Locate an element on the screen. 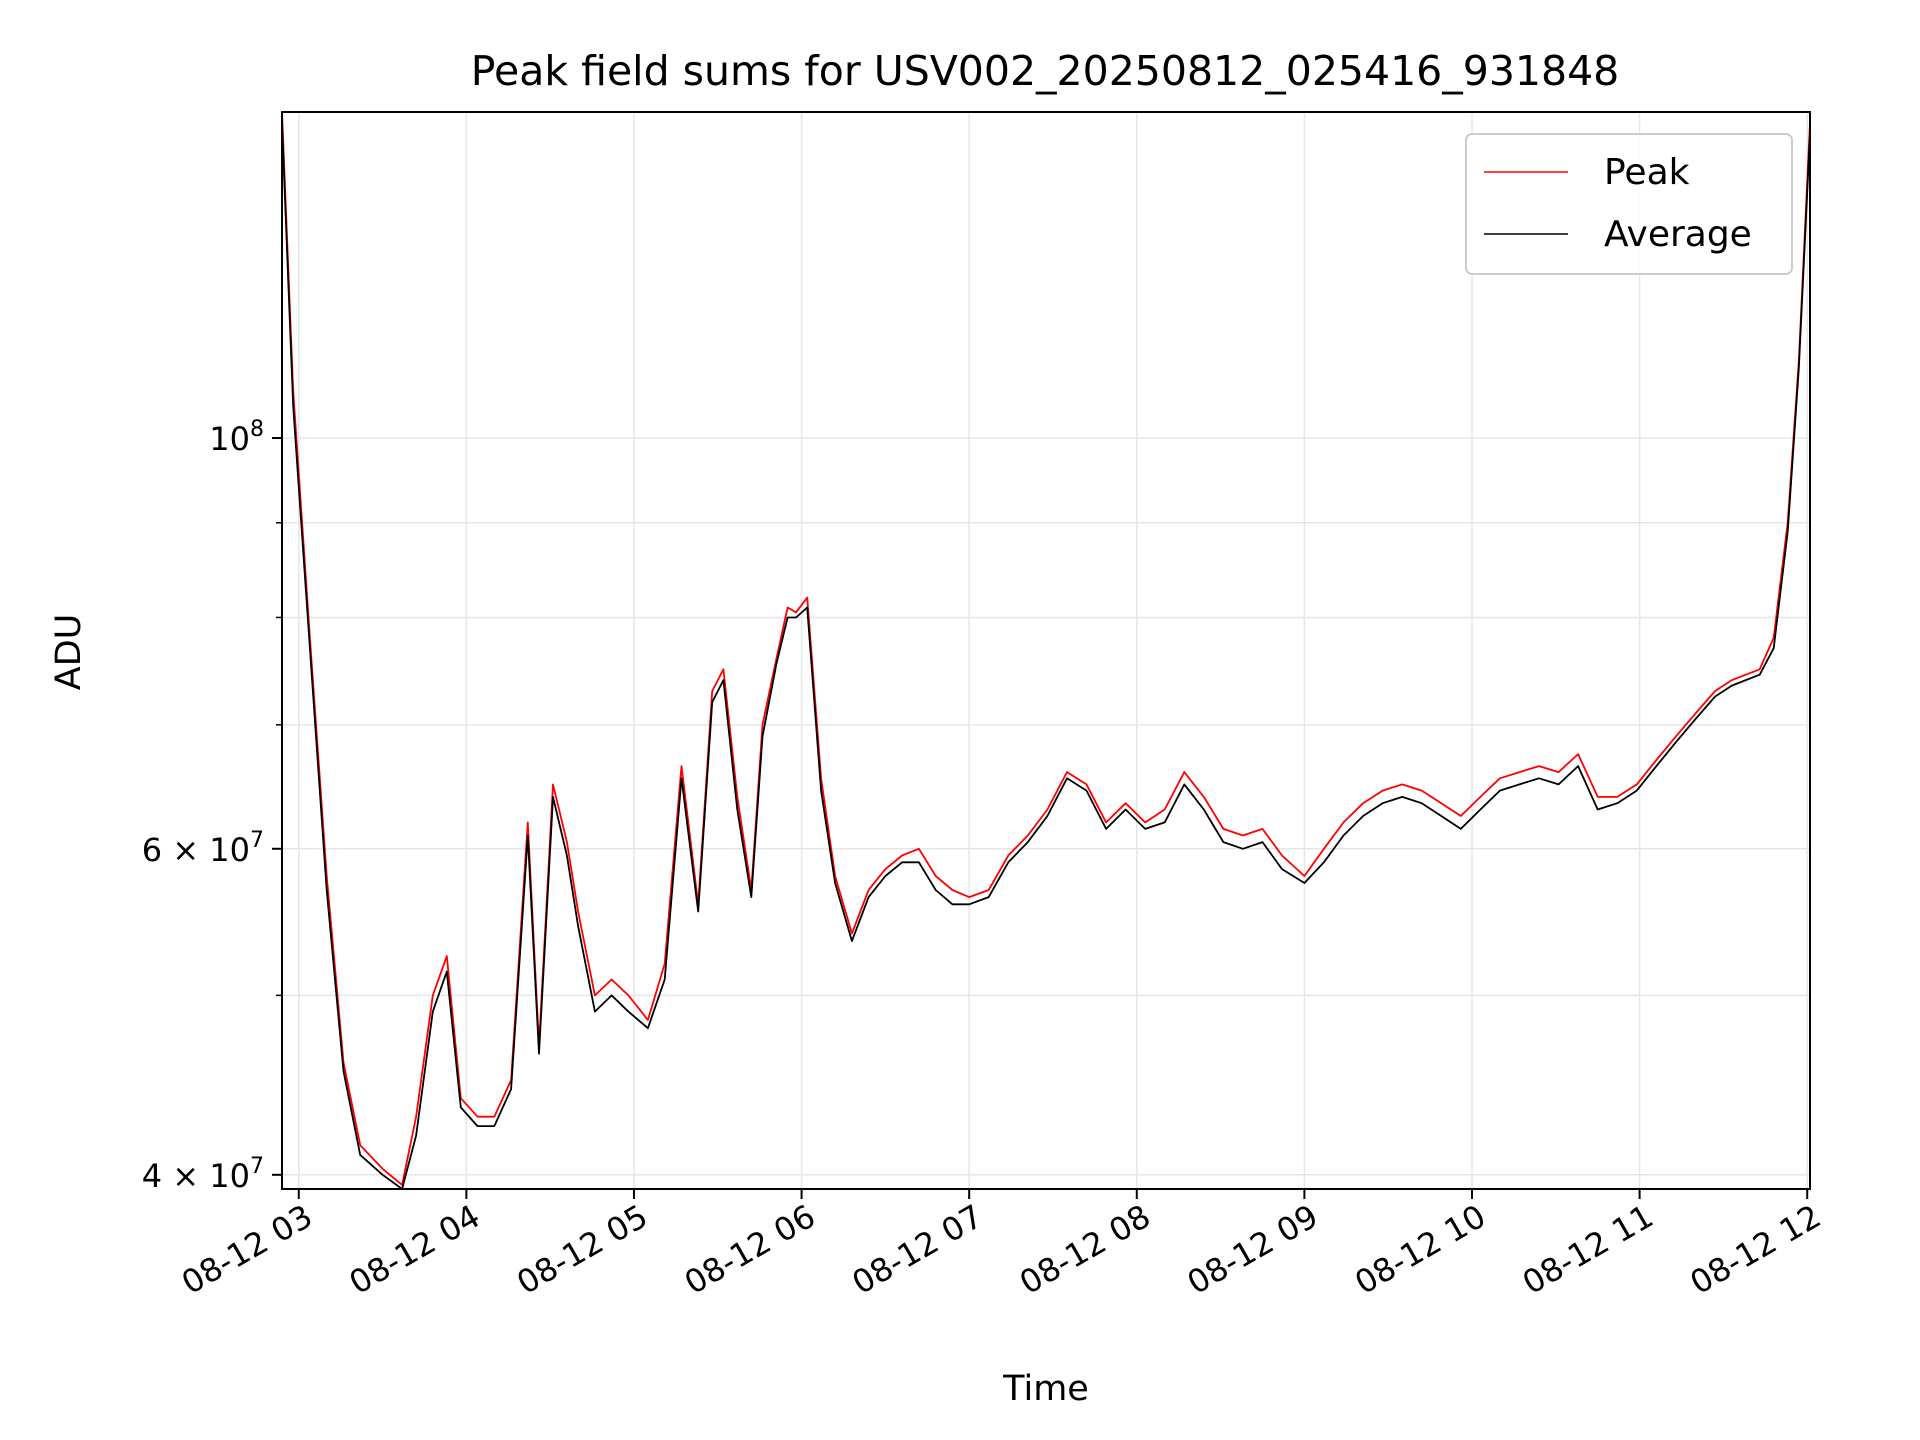 The width and height of the screenshot is (1920, 1440). legend-label-peak: Peak is located at coordinates (1647, 172).